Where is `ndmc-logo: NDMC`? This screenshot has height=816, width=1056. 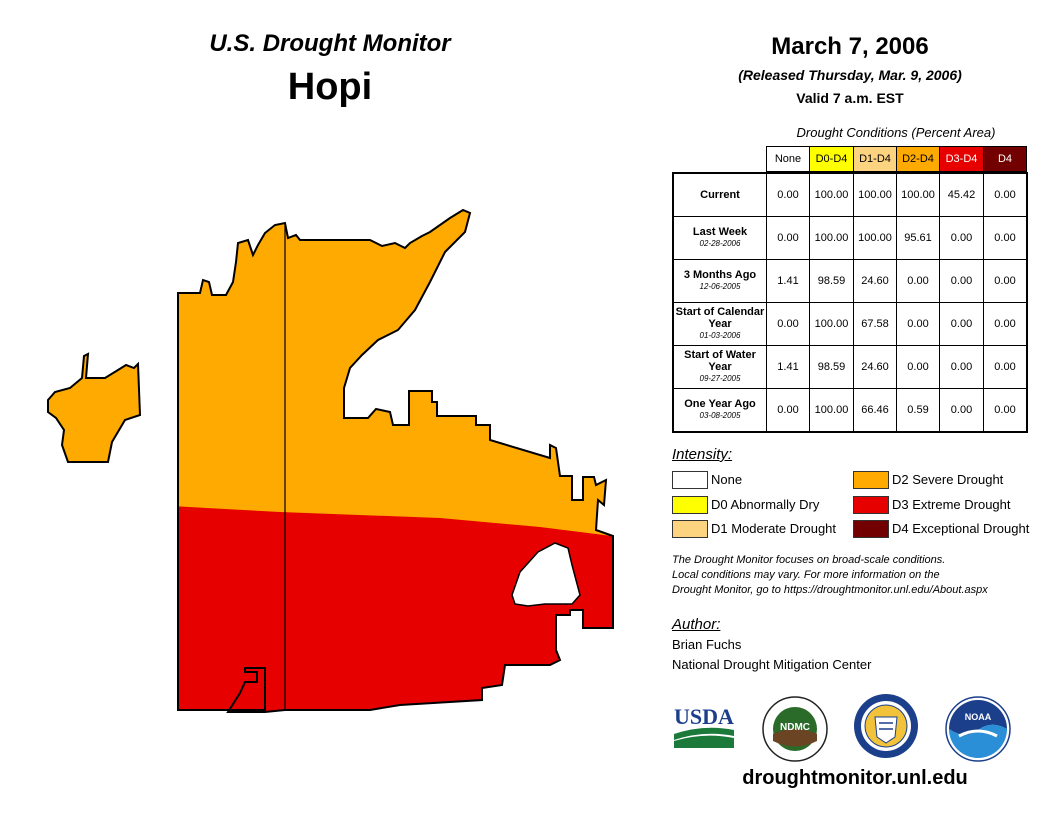 ndmc-logo: NDMC is located at coordinates (795, 729).